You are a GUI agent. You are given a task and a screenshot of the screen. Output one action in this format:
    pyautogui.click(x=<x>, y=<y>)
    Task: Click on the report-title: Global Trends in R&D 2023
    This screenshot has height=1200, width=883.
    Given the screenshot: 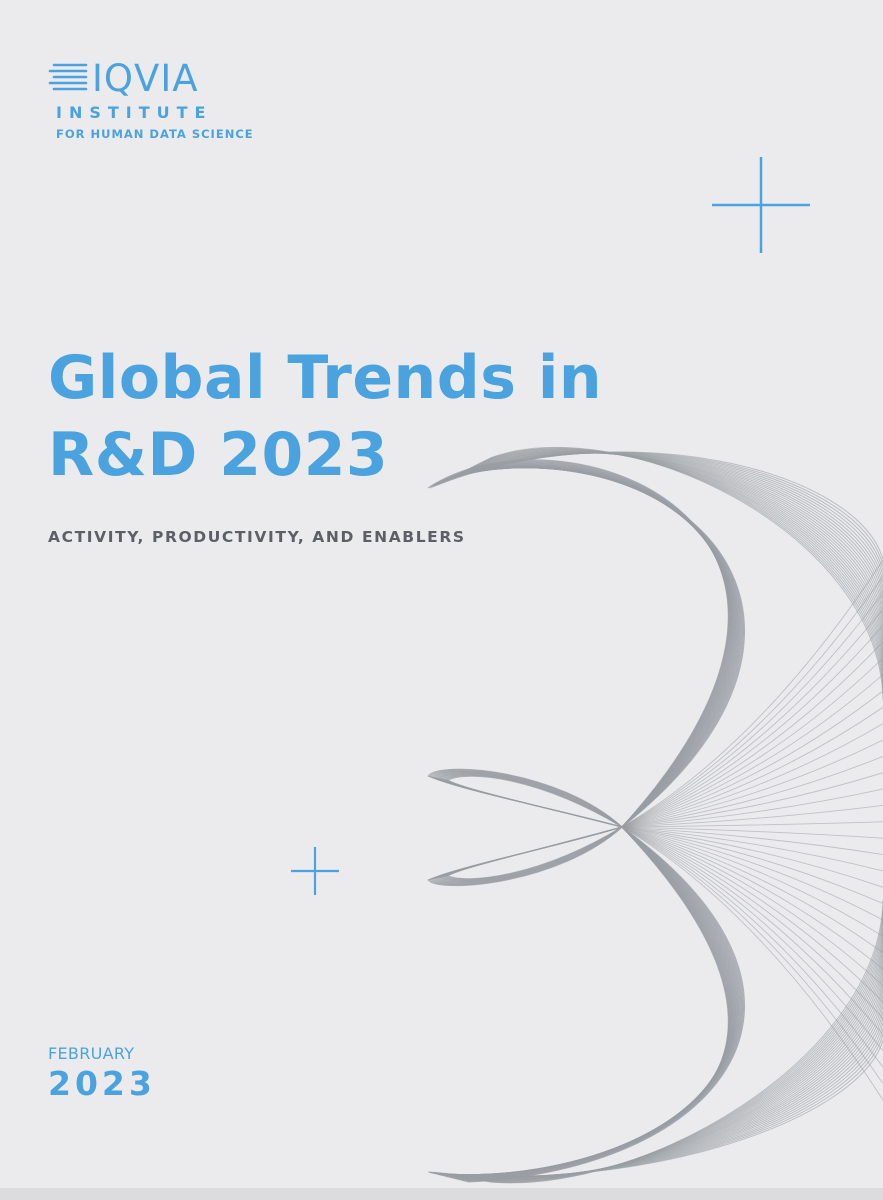 What is the action you would take?
    pyautogui.click(x=358, y=417)
    